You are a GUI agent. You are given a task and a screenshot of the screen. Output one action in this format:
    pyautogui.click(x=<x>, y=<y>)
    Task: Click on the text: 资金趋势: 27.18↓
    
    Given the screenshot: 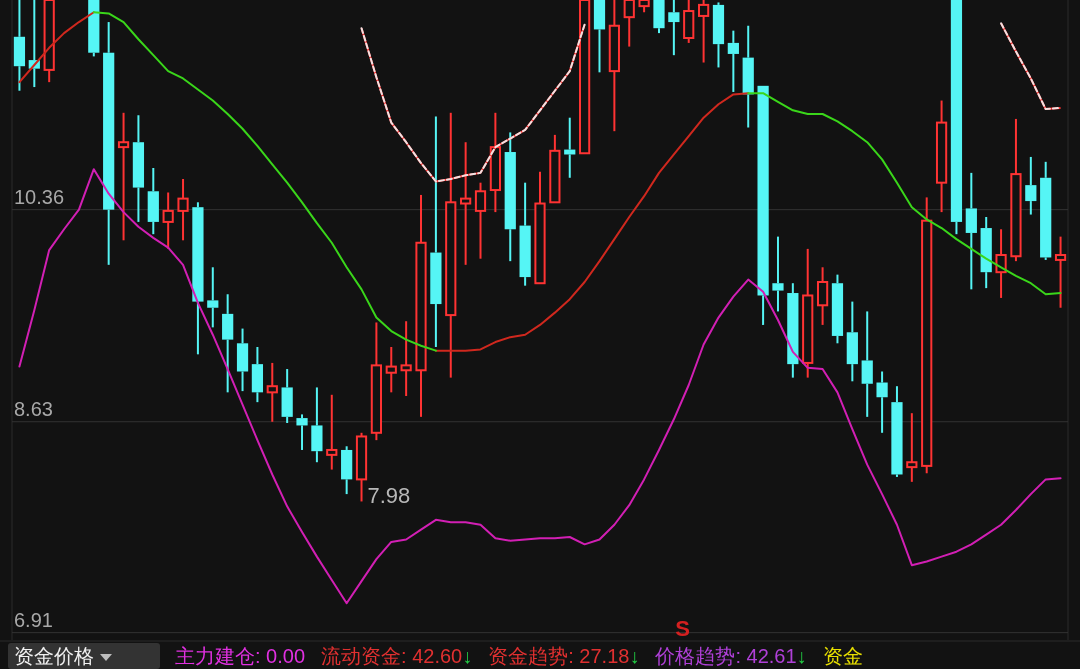 What is the action you would take?
    pyautogui.click(x=564, y=656)
    